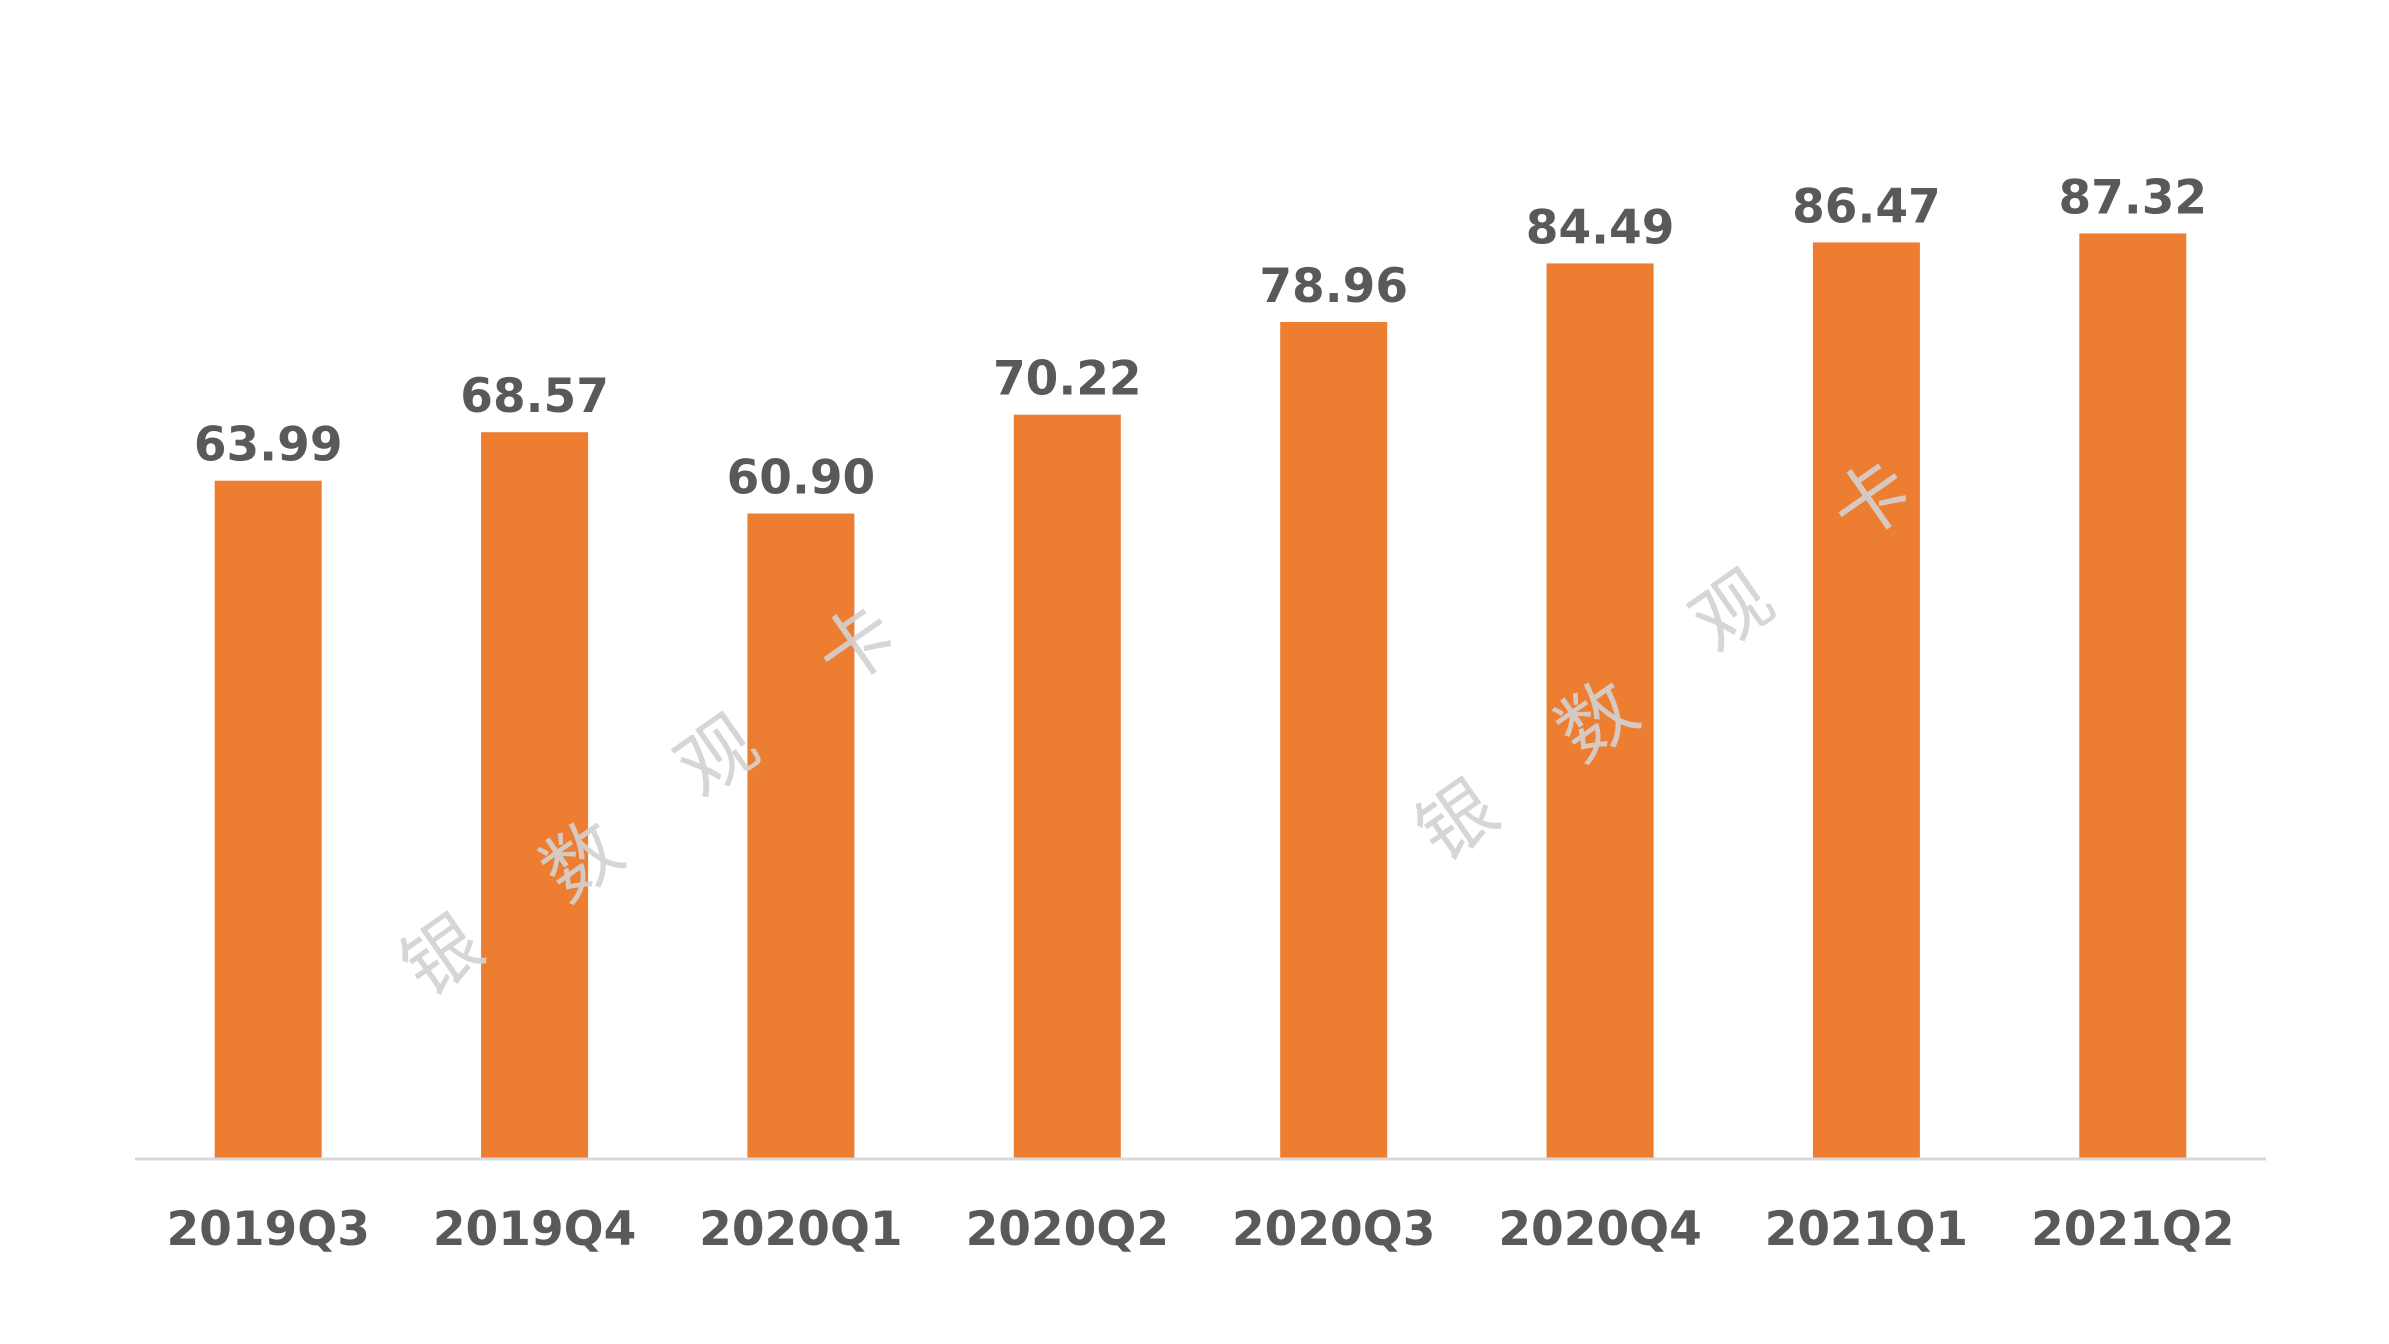  I want to click on category-label-2020Q3: 2020Q3, so click(1333, 1229).